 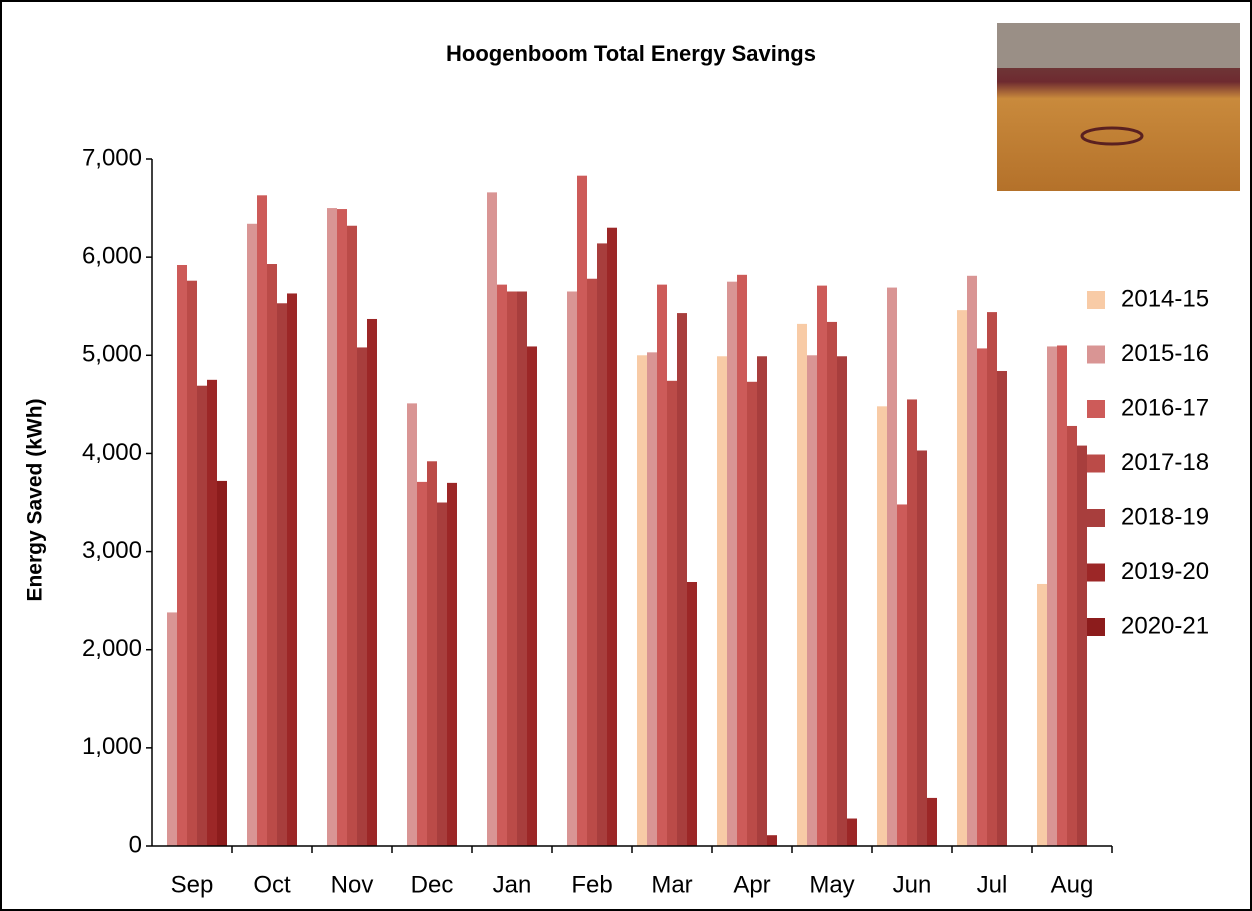 What do you see at coordinates (112, 452) in the screenshot?
I see `y-tick-label: 4,000` at bounding box center [112, 452].